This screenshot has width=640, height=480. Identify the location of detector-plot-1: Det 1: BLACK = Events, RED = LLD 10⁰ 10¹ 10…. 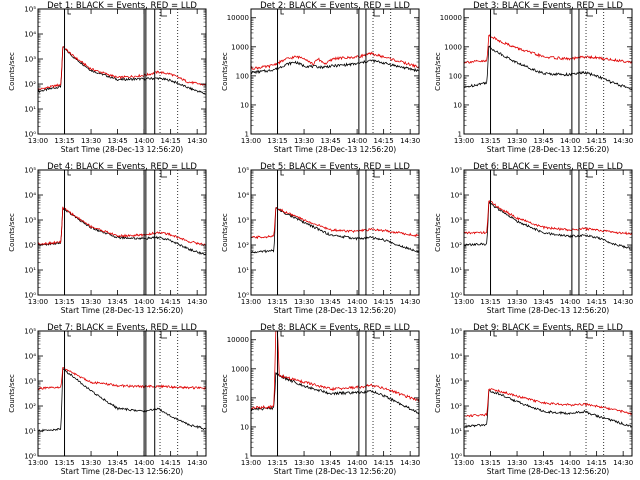
(107, 77).